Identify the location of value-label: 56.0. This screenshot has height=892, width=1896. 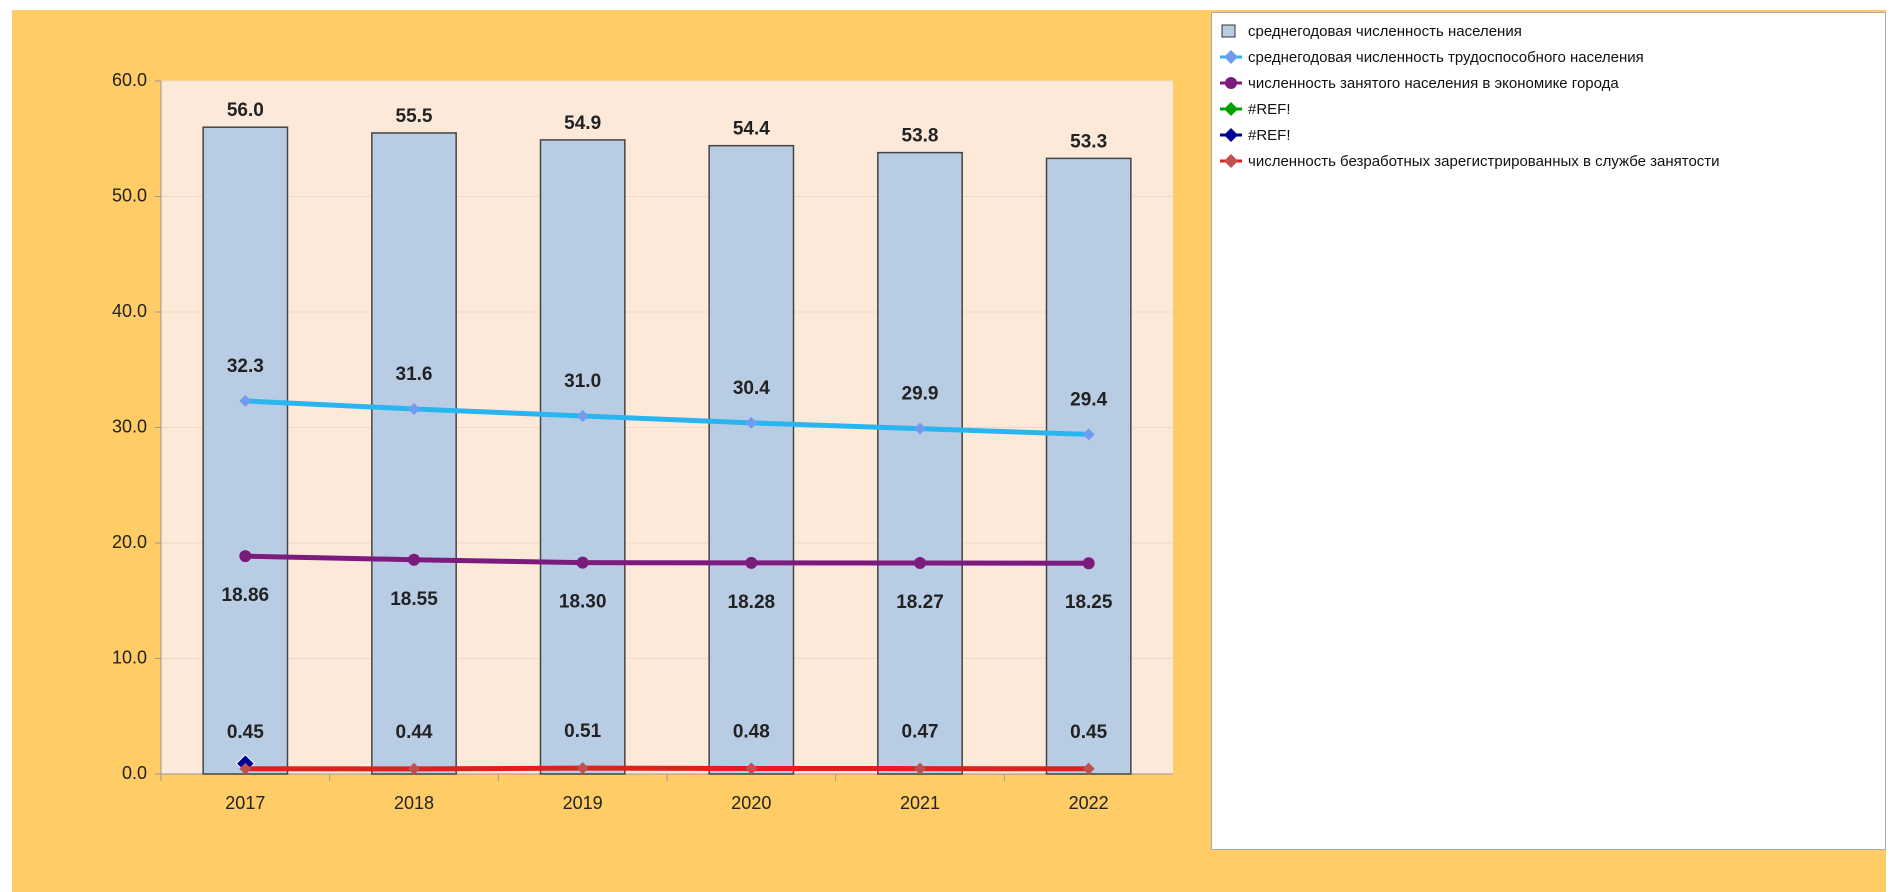
(245, 110).